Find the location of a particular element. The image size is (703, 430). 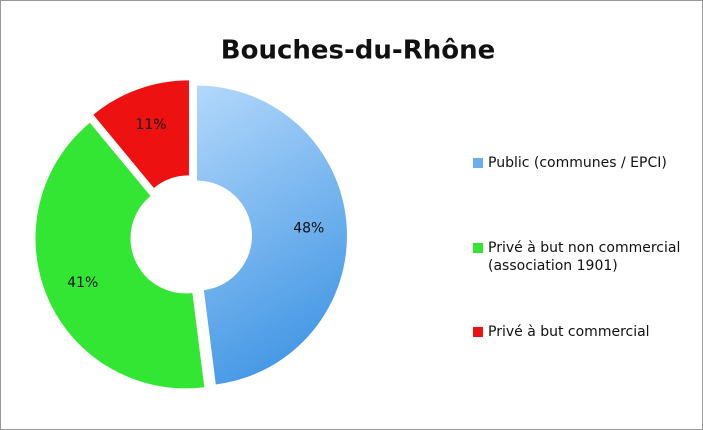

legend-label: Public (communes / EPCI) is located at coordinates (577, 163).